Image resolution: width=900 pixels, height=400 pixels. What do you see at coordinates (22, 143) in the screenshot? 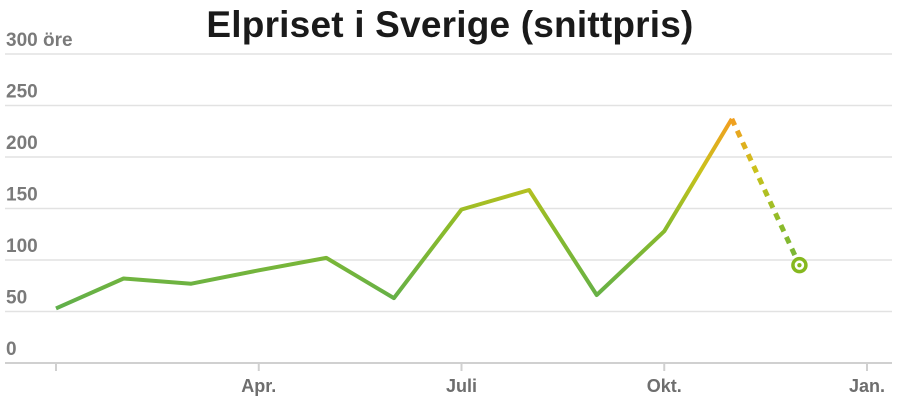
I see `y-tick-label: 200` at bounding box center [22, 143].